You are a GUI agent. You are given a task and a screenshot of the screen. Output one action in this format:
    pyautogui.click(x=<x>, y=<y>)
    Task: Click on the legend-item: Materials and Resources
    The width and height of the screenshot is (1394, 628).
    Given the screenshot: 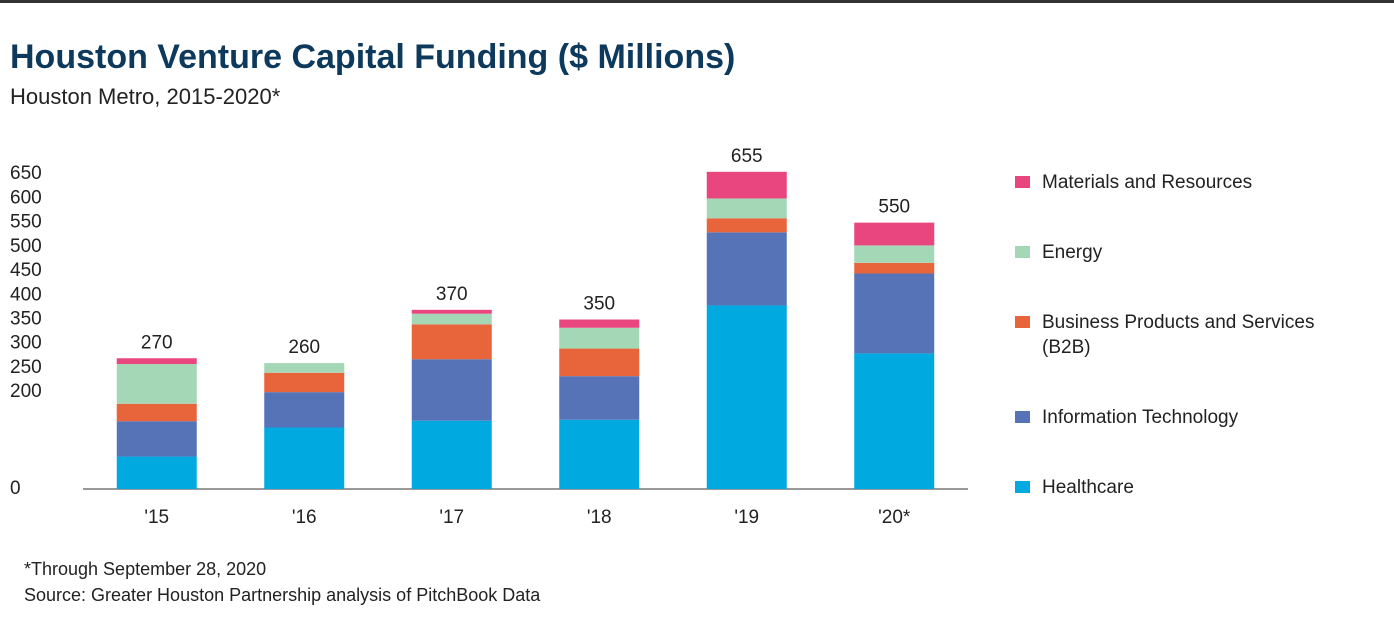 What is the action you would take?
    pyautogui.click(x=1190, y=182)
    